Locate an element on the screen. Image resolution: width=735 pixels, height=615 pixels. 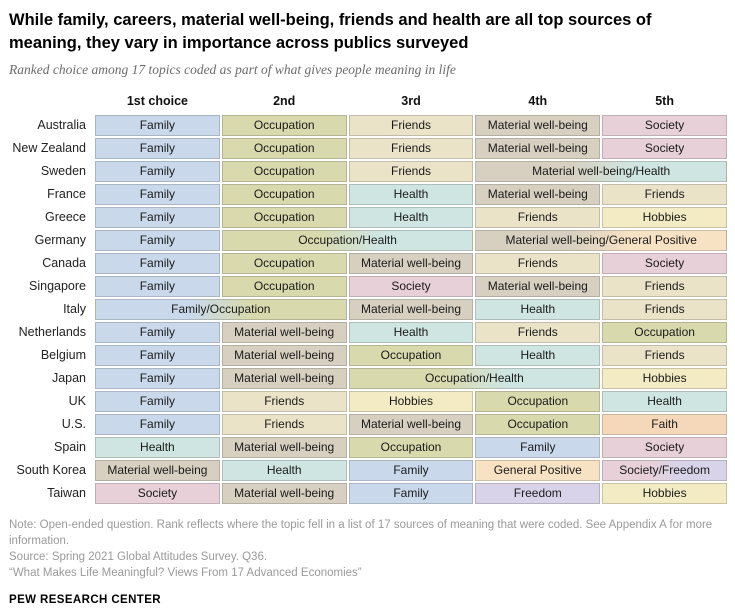
country-label: Canada is located at coordinates (64, 262).